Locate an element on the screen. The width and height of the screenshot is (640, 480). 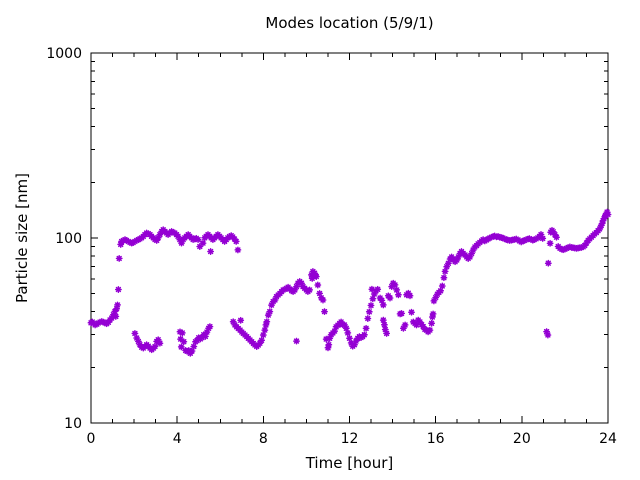
x-tick-label: 12 is located at coordinates (350, 439).